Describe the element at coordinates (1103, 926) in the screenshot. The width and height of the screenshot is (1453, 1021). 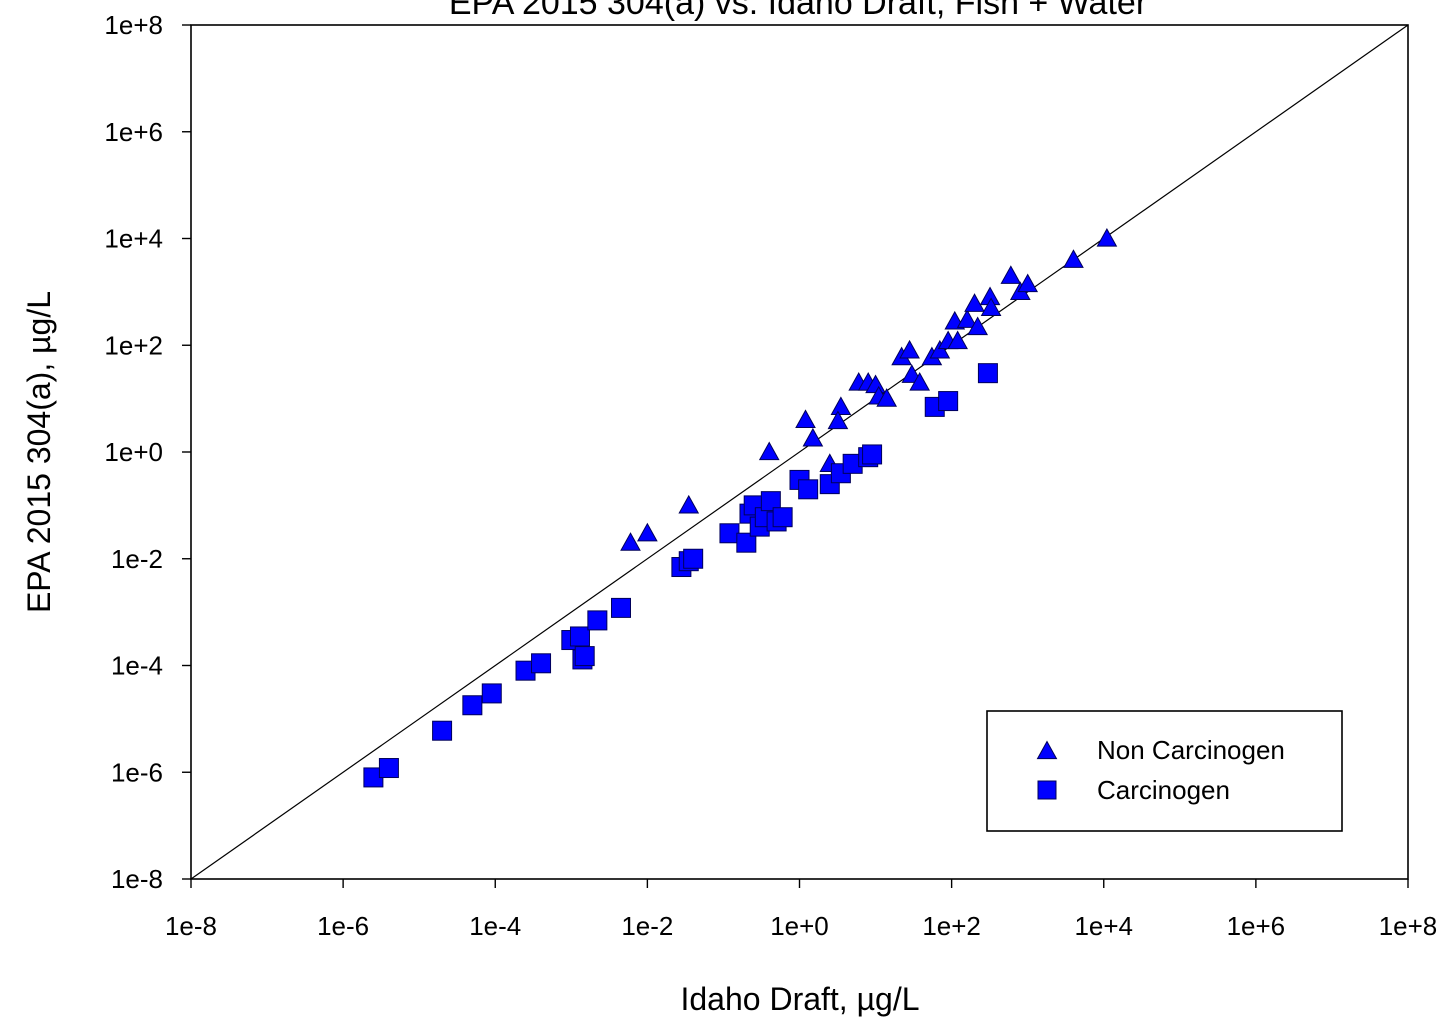
I see `x-tick-label: 1e+4` at that location.